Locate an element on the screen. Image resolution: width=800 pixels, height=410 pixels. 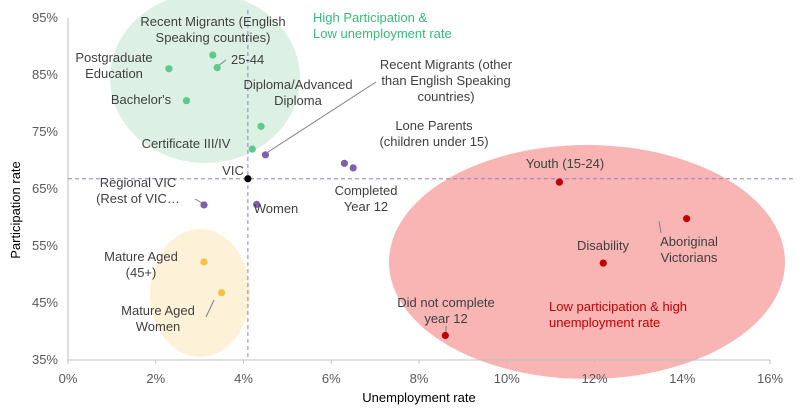
label-line: (children under 15) is located at coordinates (433, 141).